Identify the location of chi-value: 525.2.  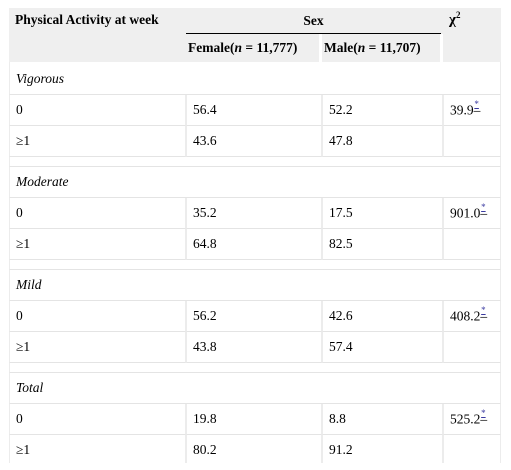
(465, 419).